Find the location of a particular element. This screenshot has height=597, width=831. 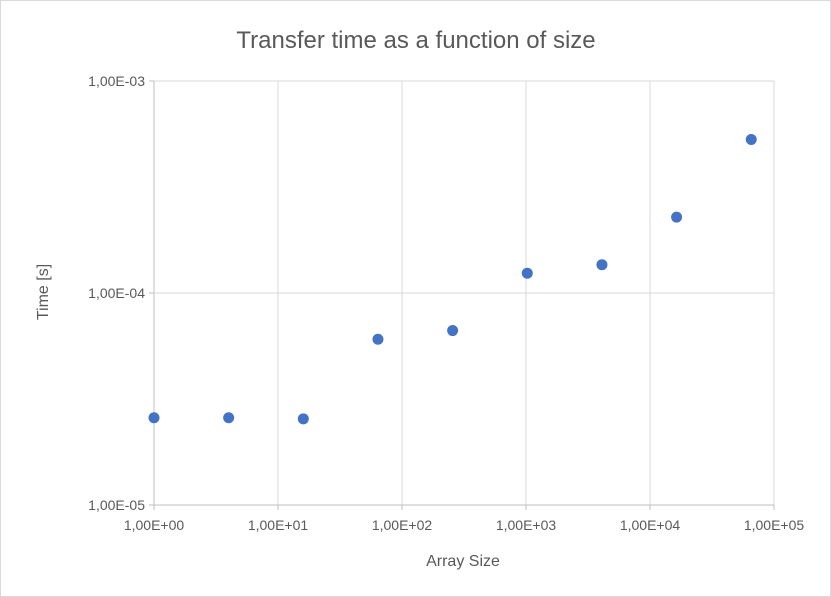

x-tick-label: 1,00E+03 is located at coordinates (526, 525).